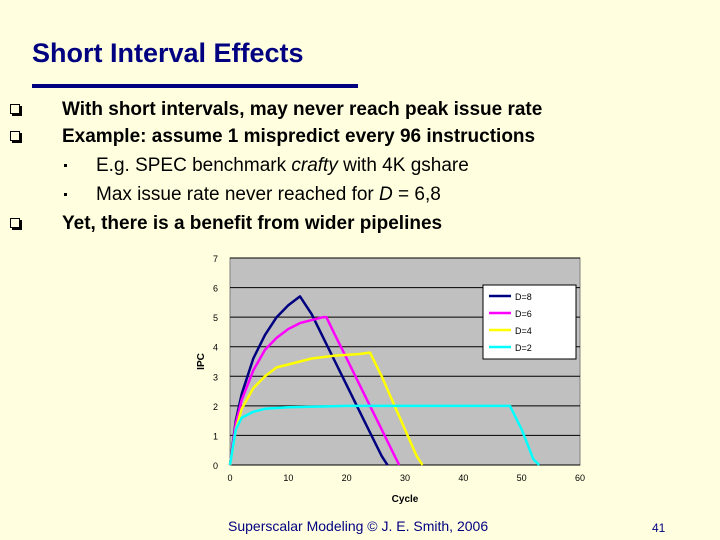 Image resolution: width=720 pixels, height=540 pixels. What do you see at coordinates (463, 478) in the screenshot?
I see `x-tick-label: 40` at bounding box center [463, 478].